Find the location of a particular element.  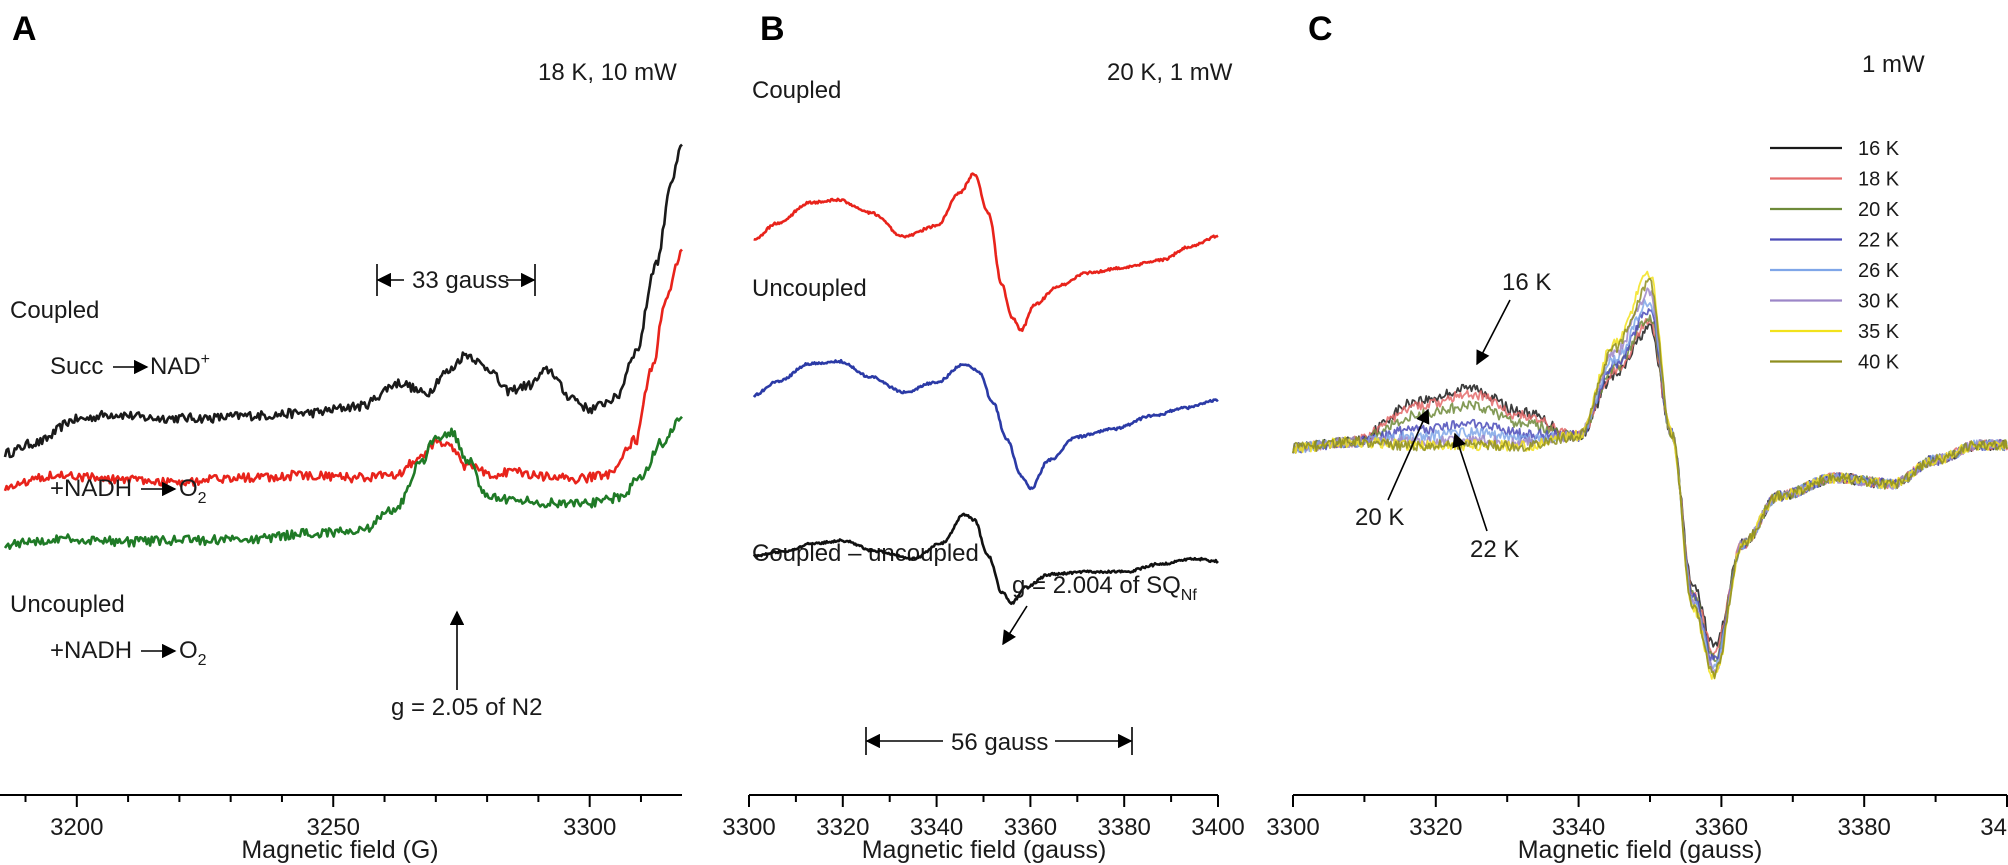

c-16k-label: 16 K is located at coordinates (1526, 282).